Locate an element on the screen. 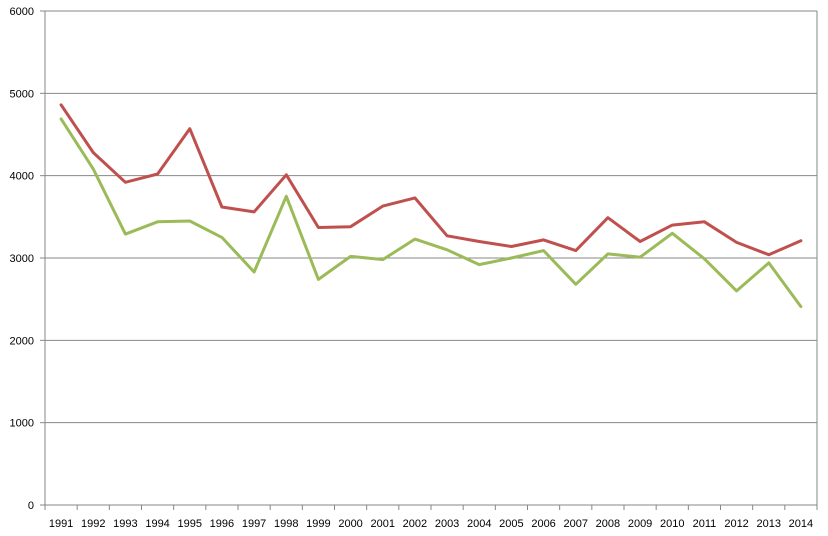 This screenshot has width=828, height=536. y-tick-label: 6000 is located at coordinates (22, 12).